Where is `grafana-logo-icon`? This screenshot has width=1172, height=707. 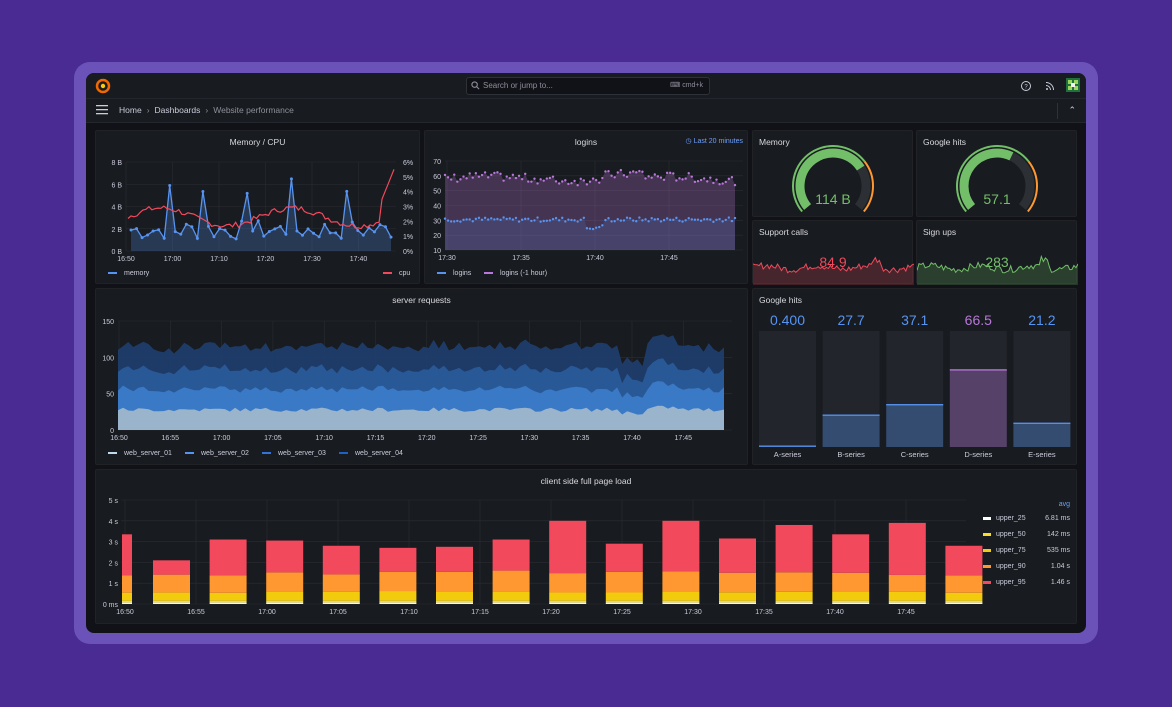
grafana-logo-icon is located at coordinates (103, 86).